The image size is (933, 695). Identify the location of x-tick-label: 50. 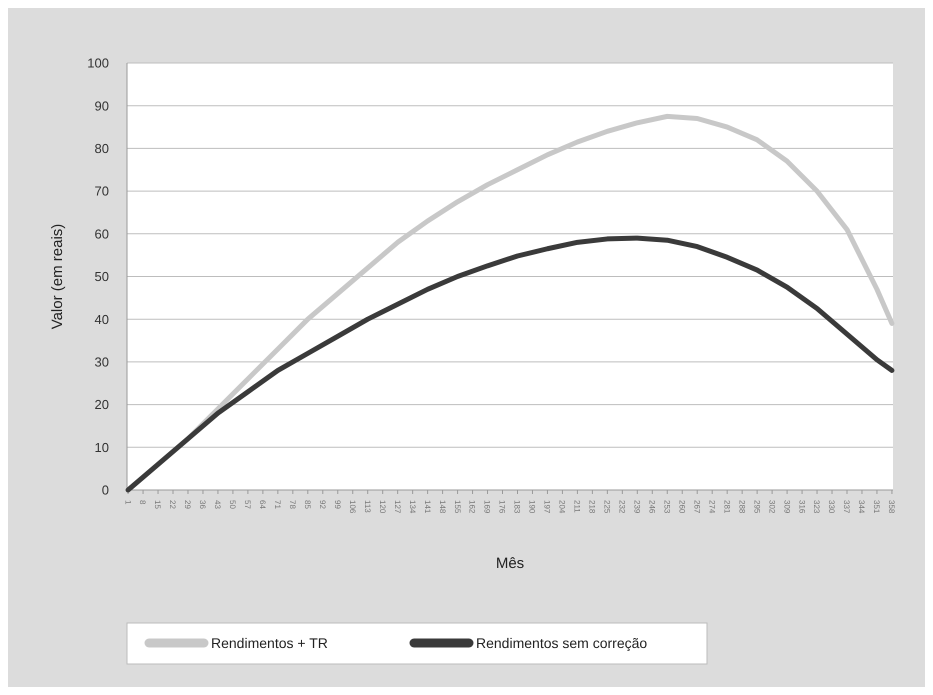
(233, 505).